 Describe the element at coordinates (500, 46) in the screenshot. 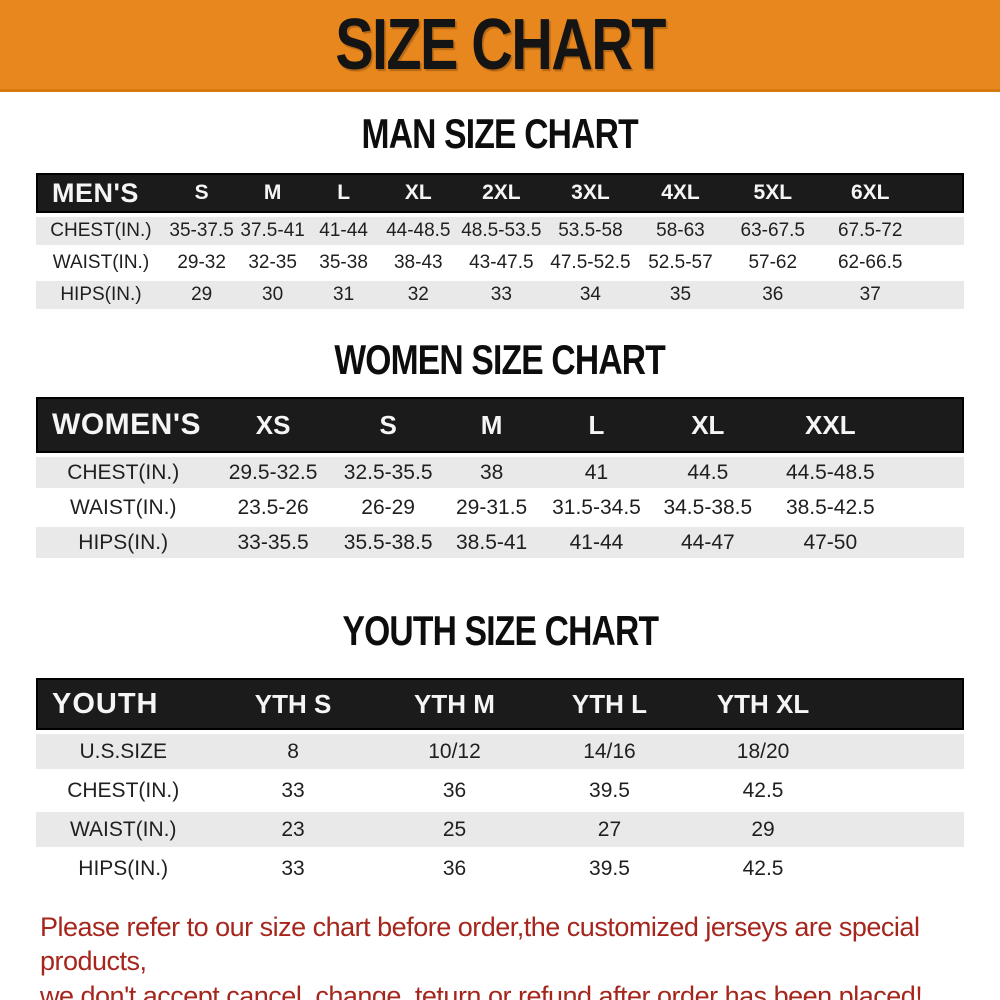

I see `size-chart-banner: SIZE CHART` at that location.